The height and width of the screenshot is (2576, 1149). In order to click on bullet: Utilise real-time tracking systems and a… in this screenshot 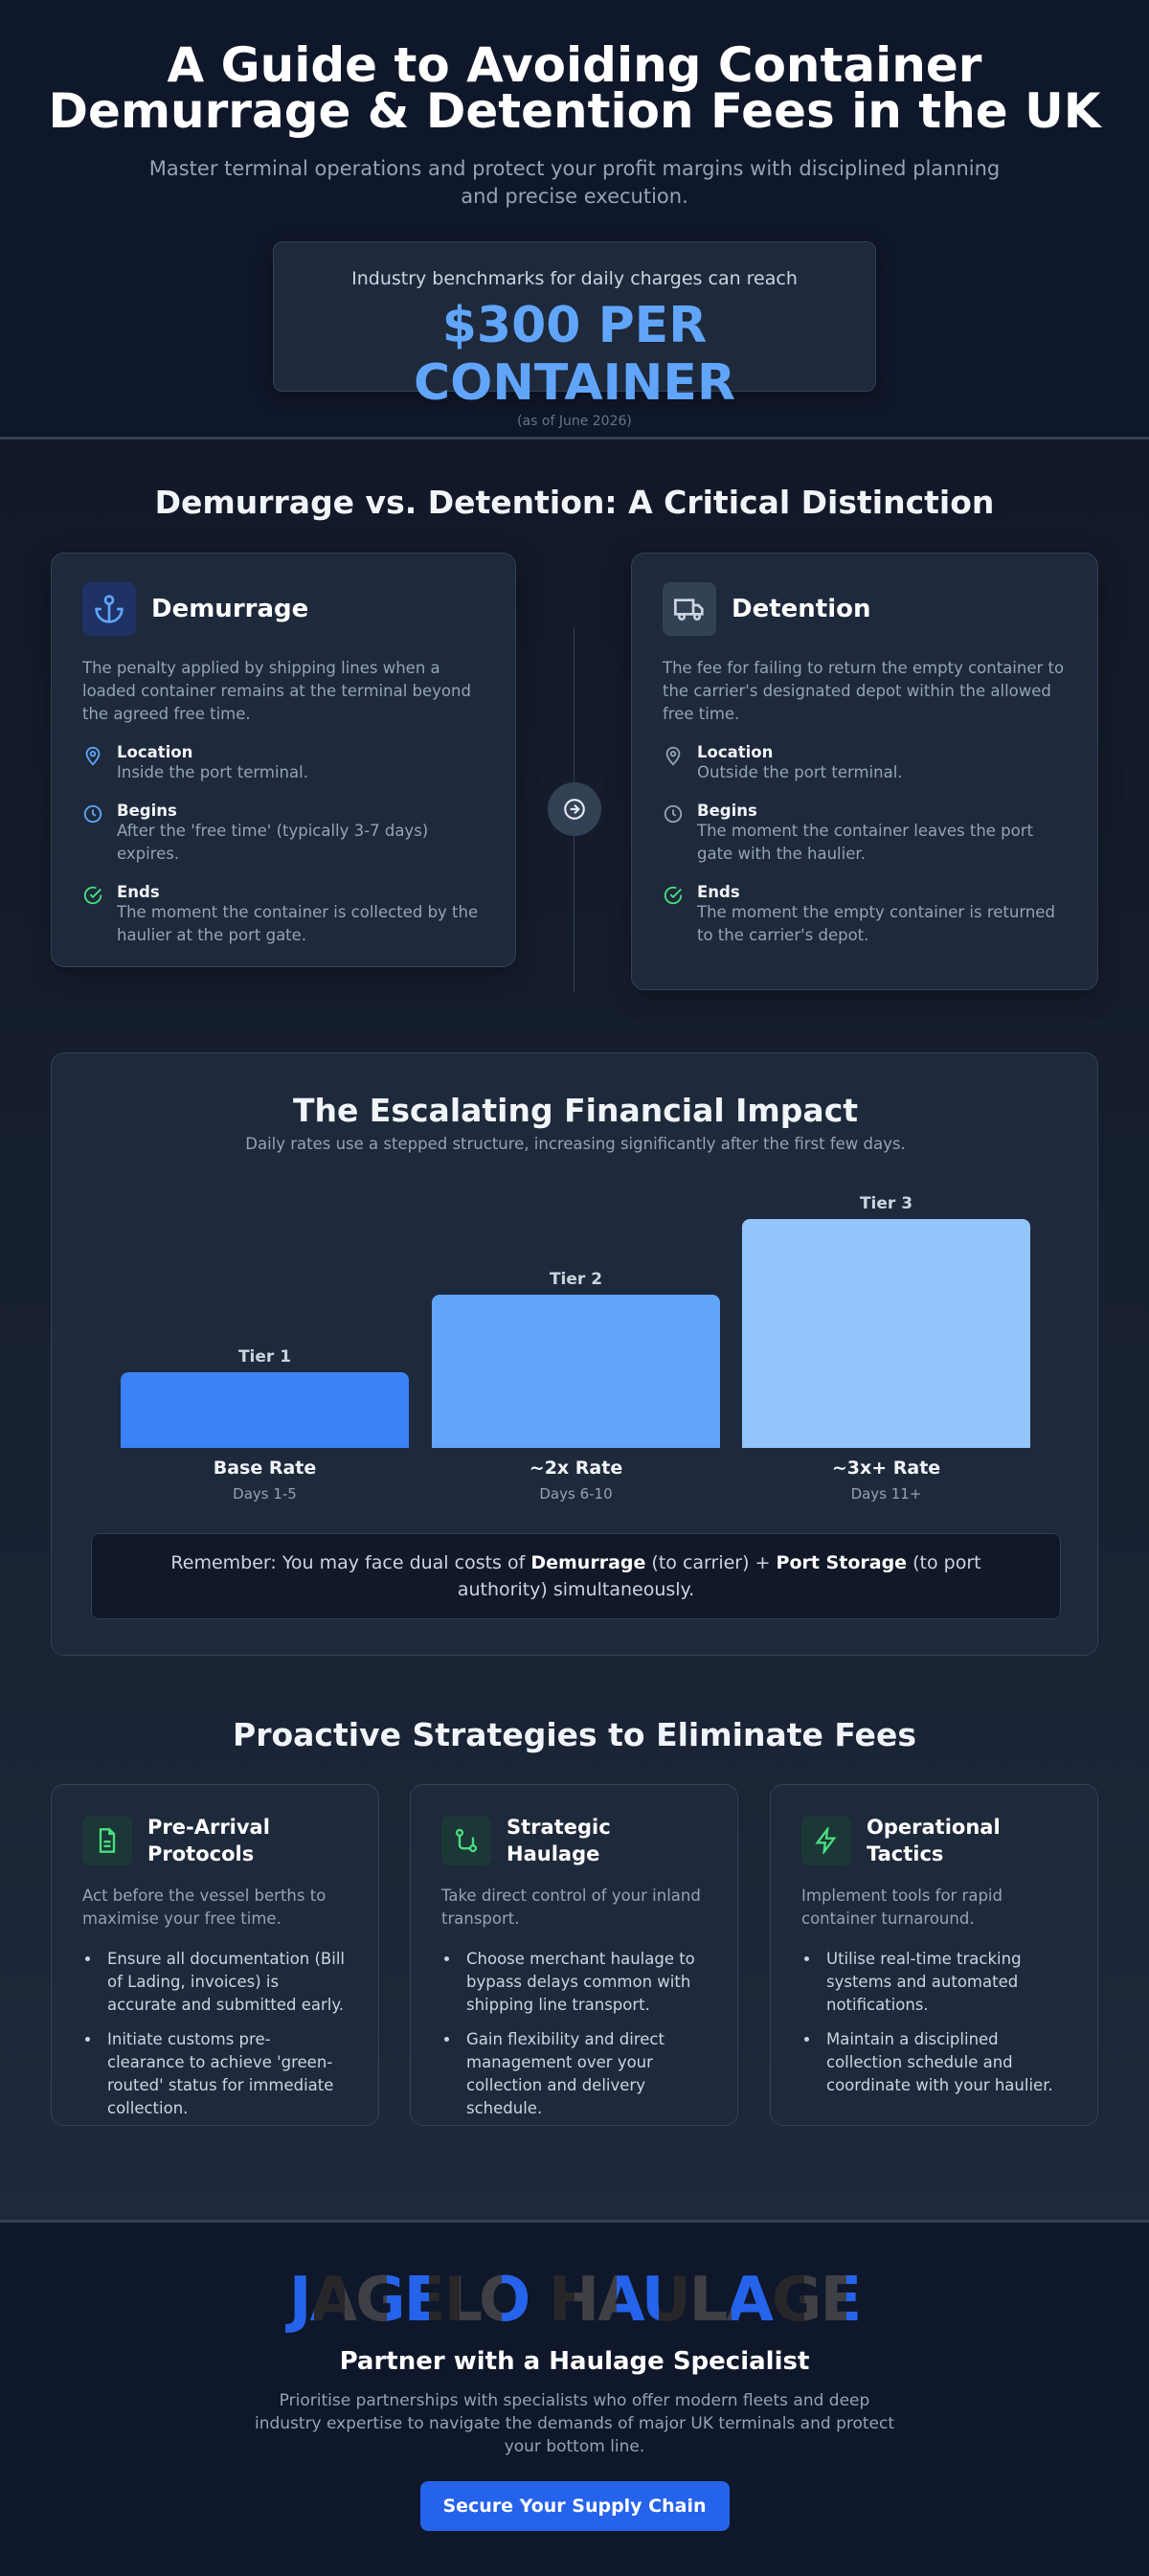, I will do `click(944, 1982)`.